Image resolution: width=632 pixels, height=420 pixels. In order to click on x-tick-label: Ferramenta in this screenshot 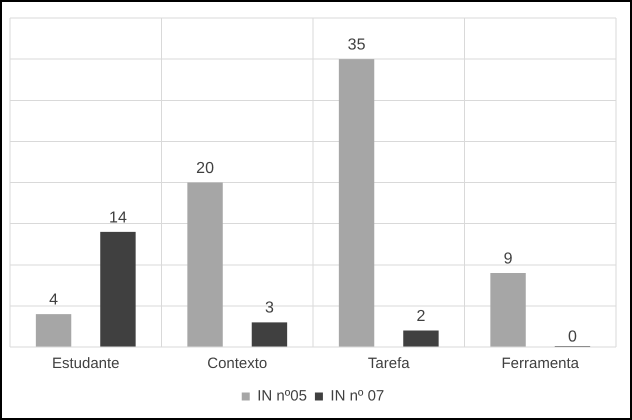, I will do `click(540, 363)`.